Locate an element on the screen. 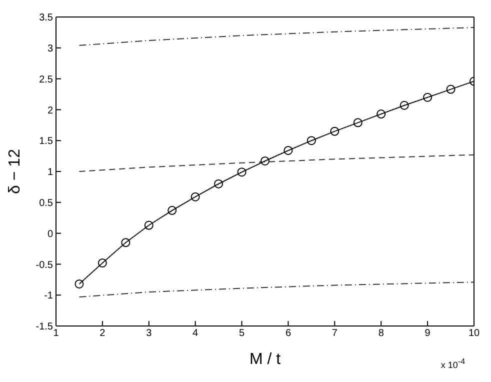  x-tick-label: 7 is located at coordinates (335, 334).